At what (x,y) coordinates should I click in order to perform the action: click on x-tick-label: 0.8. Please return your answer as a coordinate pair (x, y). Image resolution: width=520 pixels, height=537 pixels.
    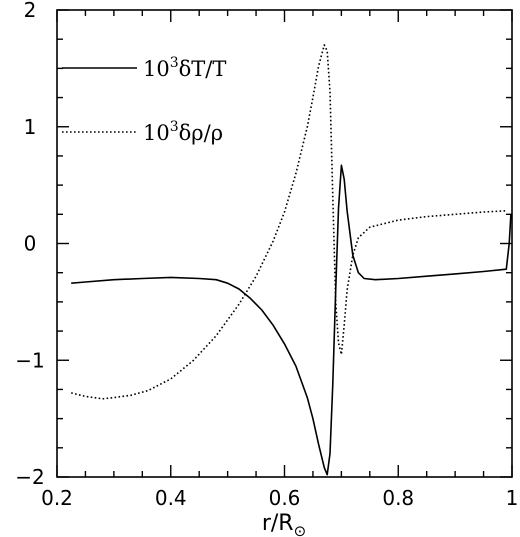
    Looking at the image, I should click on (398, 498).